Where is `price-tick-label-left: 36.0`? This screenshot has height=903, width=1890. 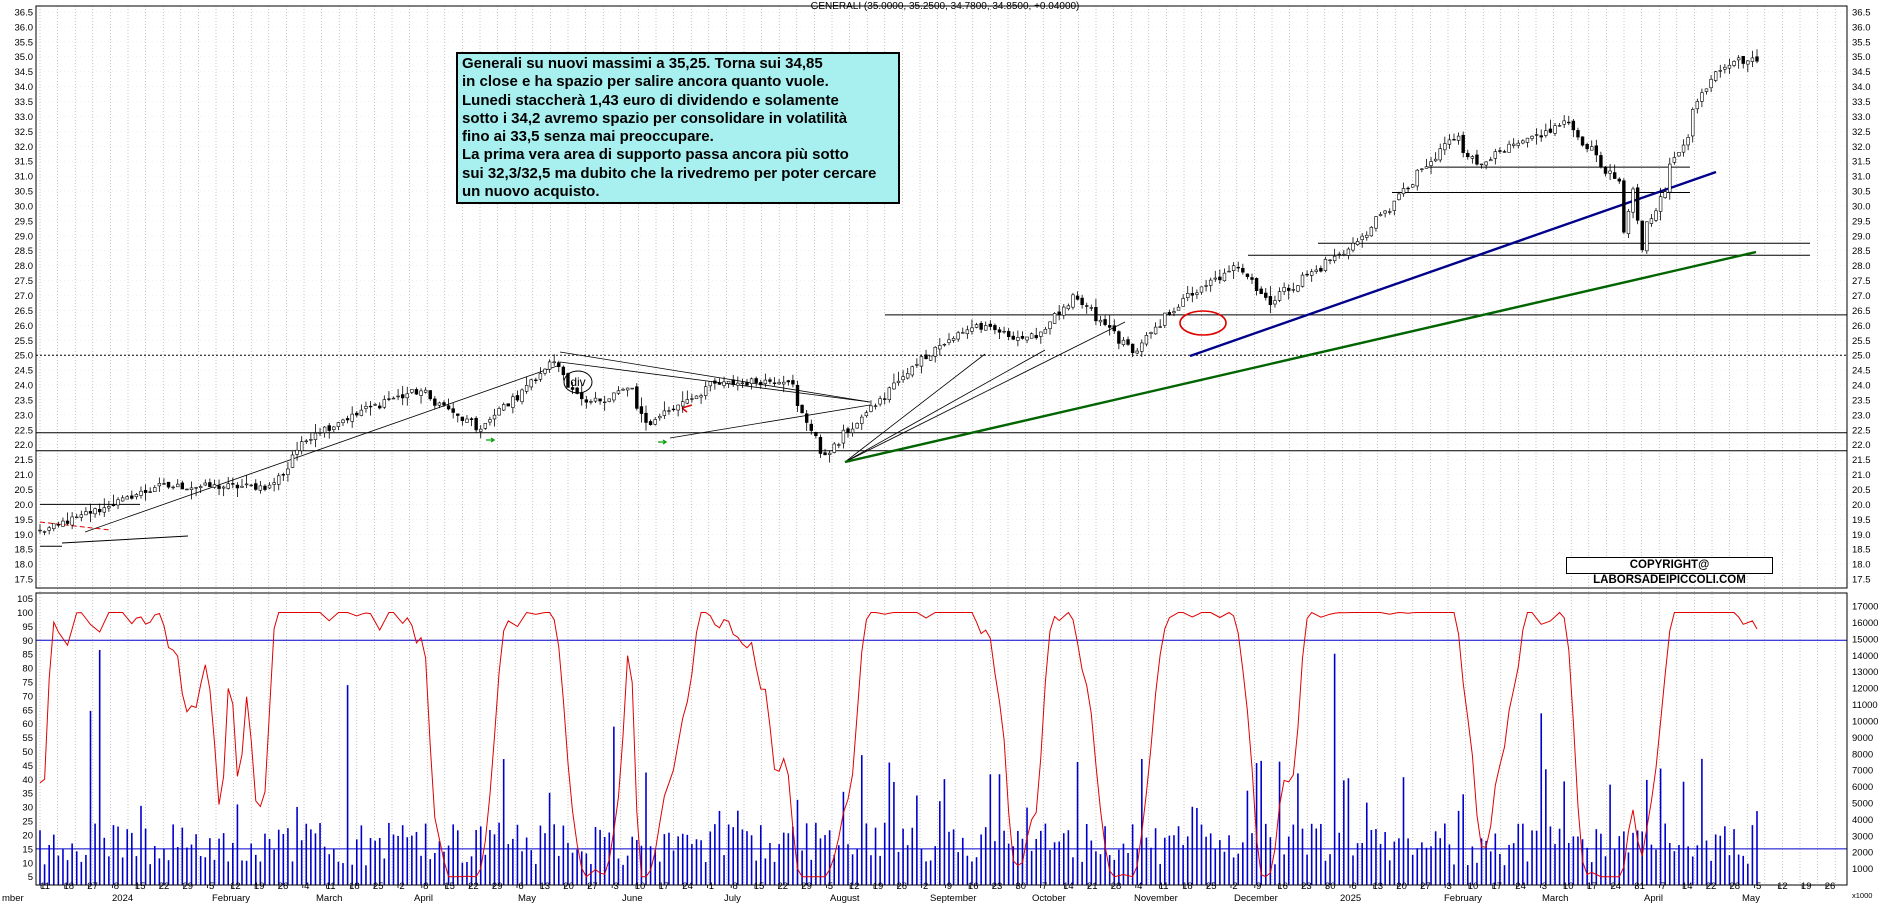 price-tick-label-left: 36.0 is located at coordinates (24, 27).